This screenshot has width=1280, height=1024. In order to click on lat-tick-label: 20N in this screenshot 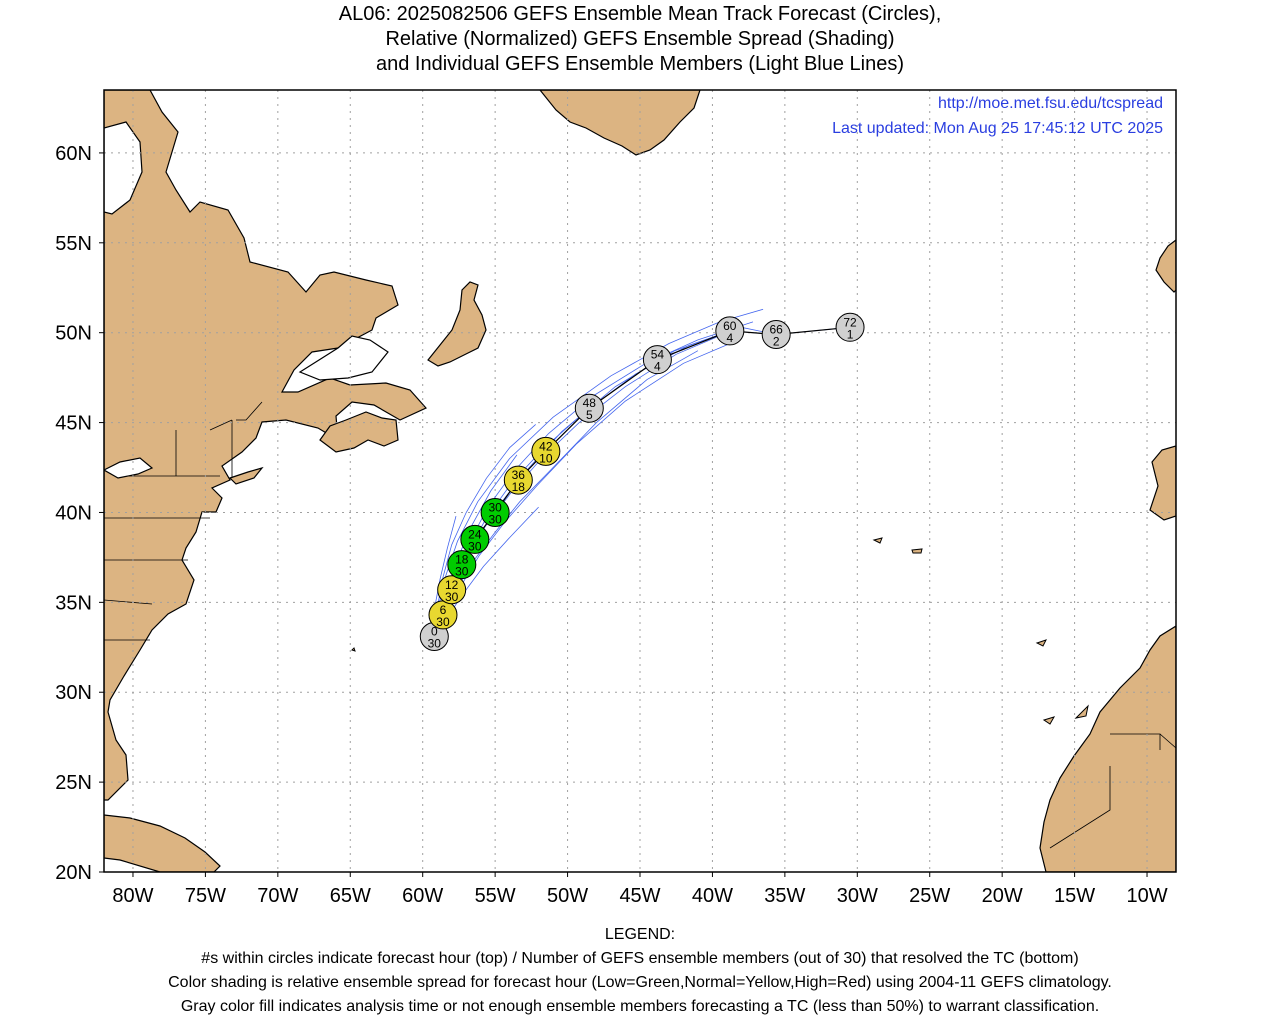, I will do `click(73, 873)`.